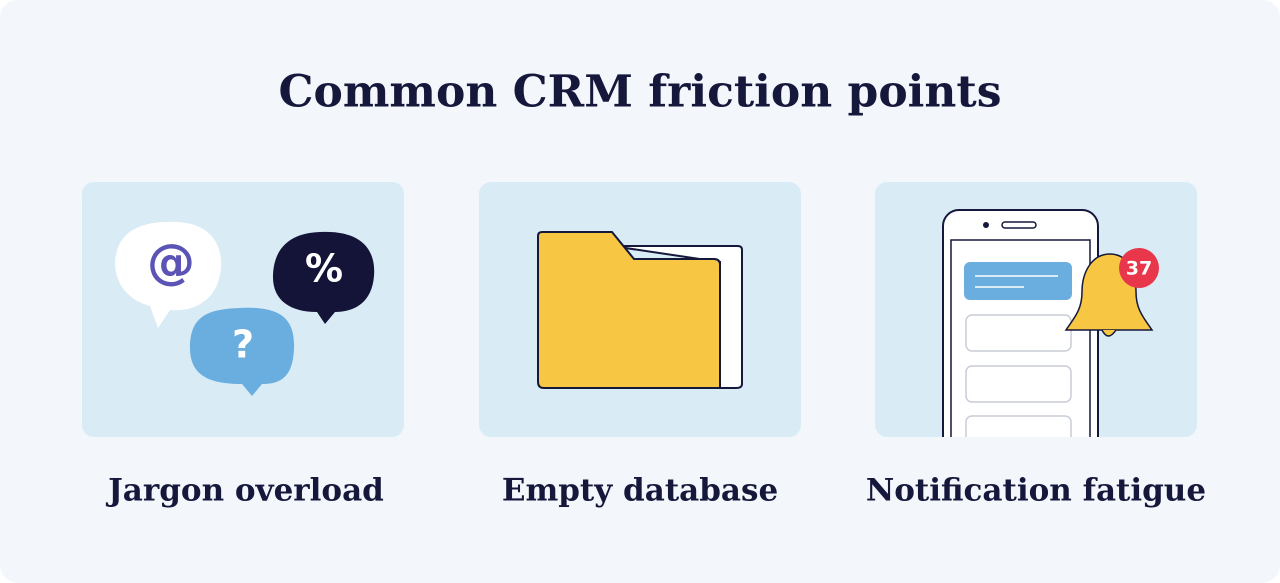  Describe the element at coordinates (244, 491) in the screenshot. I see `card-label: Jargon overload` at that location.